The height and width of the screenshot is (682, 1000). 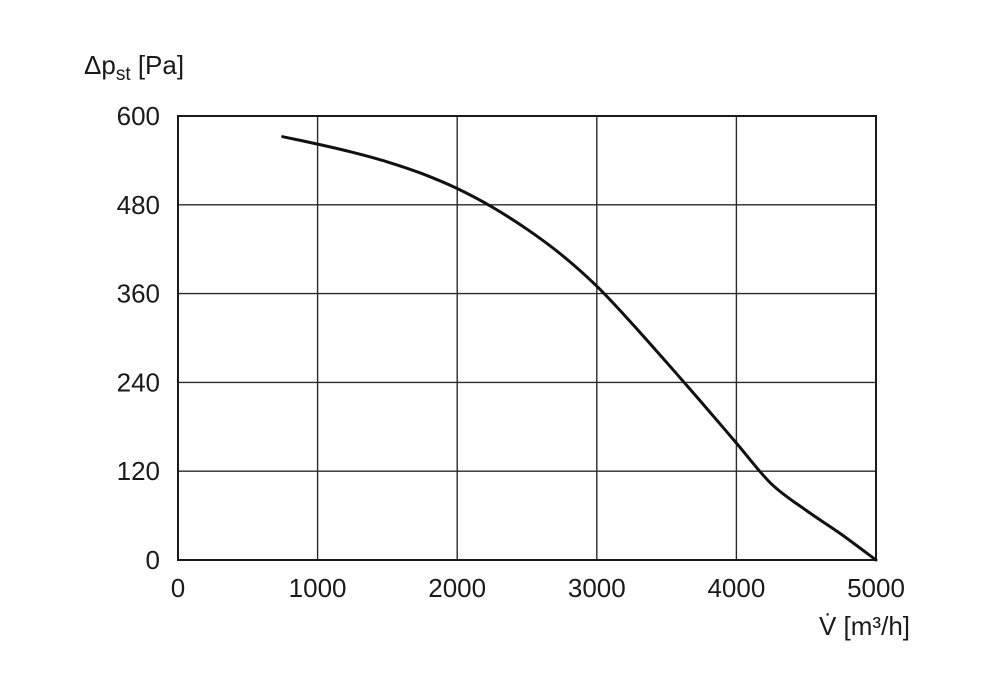 What do you see at coordinates (318, 588) in the screenshot?
I see `x-tick-label: 1000` at bounding box center [318, 588].